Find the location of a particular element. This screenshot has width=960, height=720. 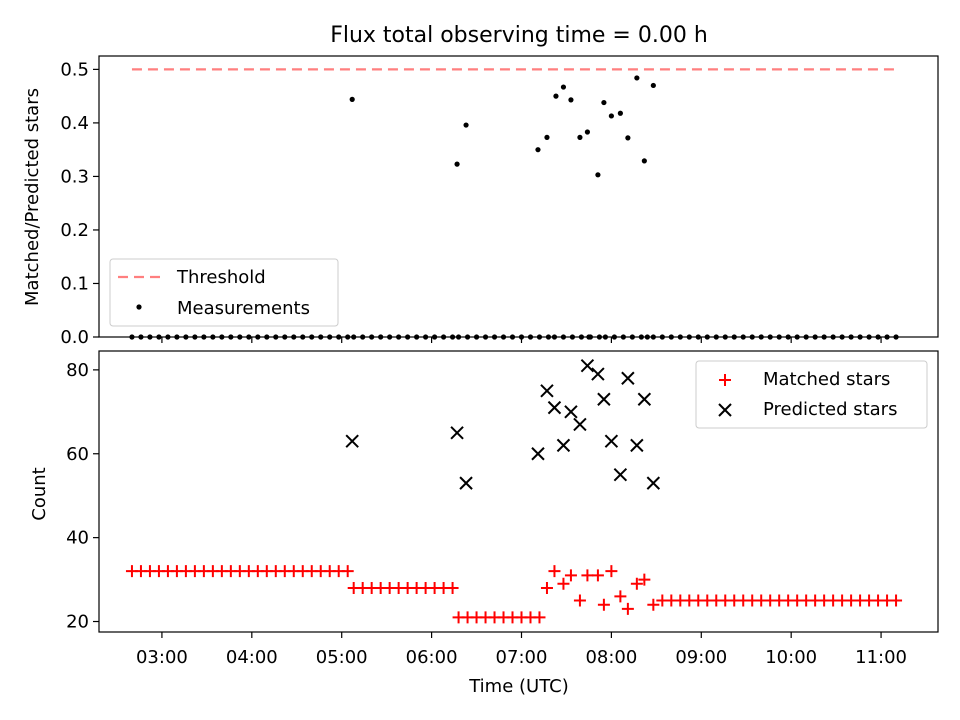

y-tick-label: 0.0 is located at coordinates (74, 337).